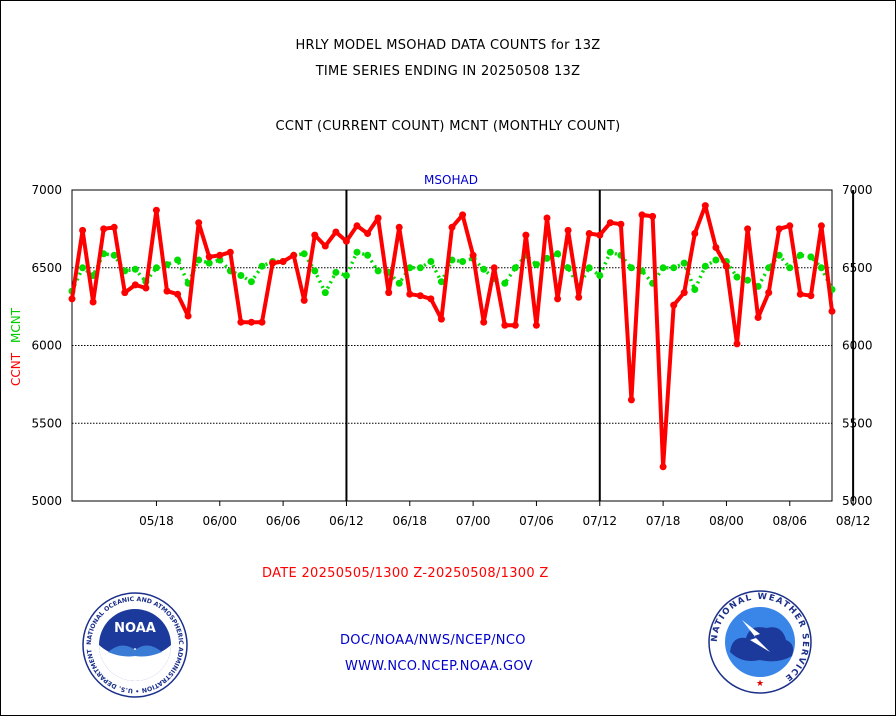 The image size is (896, 716). What do you see at coordinates (433, 640) in the screenshot?
I see `credit-line-org: DOC/NOAA/NWS/NCEP/NCO` at bounding box center [433, 640].